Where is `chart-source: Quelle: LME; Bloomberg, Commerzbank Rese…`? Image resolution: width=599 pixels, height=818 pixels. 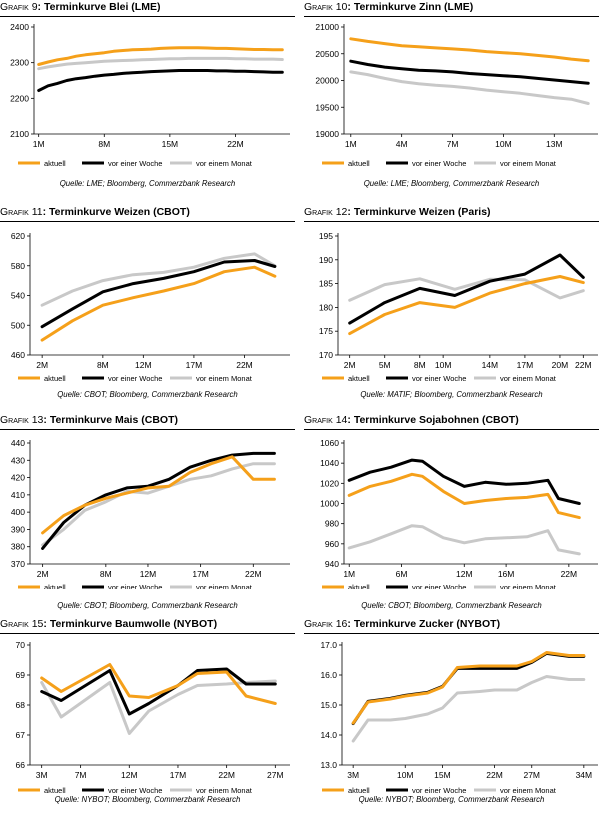
chart-source: Quelle: LME; Bloomberg, Commerzbank Rese… is located at coordinates (451, 183).